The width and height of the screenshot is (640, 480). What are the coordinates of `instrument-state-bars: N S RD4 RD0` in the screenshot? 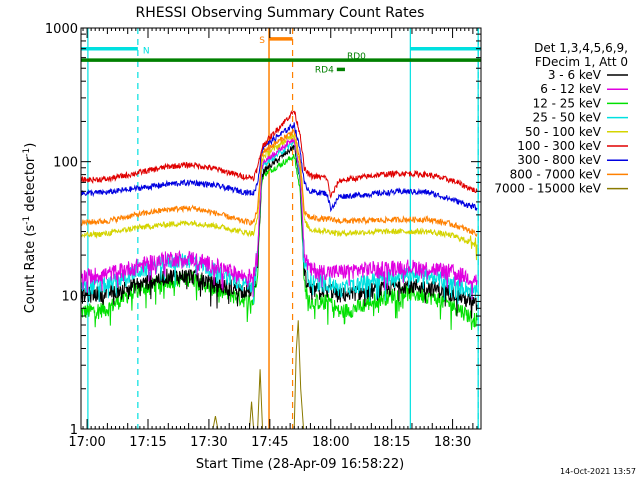 It's located at (281, 55).